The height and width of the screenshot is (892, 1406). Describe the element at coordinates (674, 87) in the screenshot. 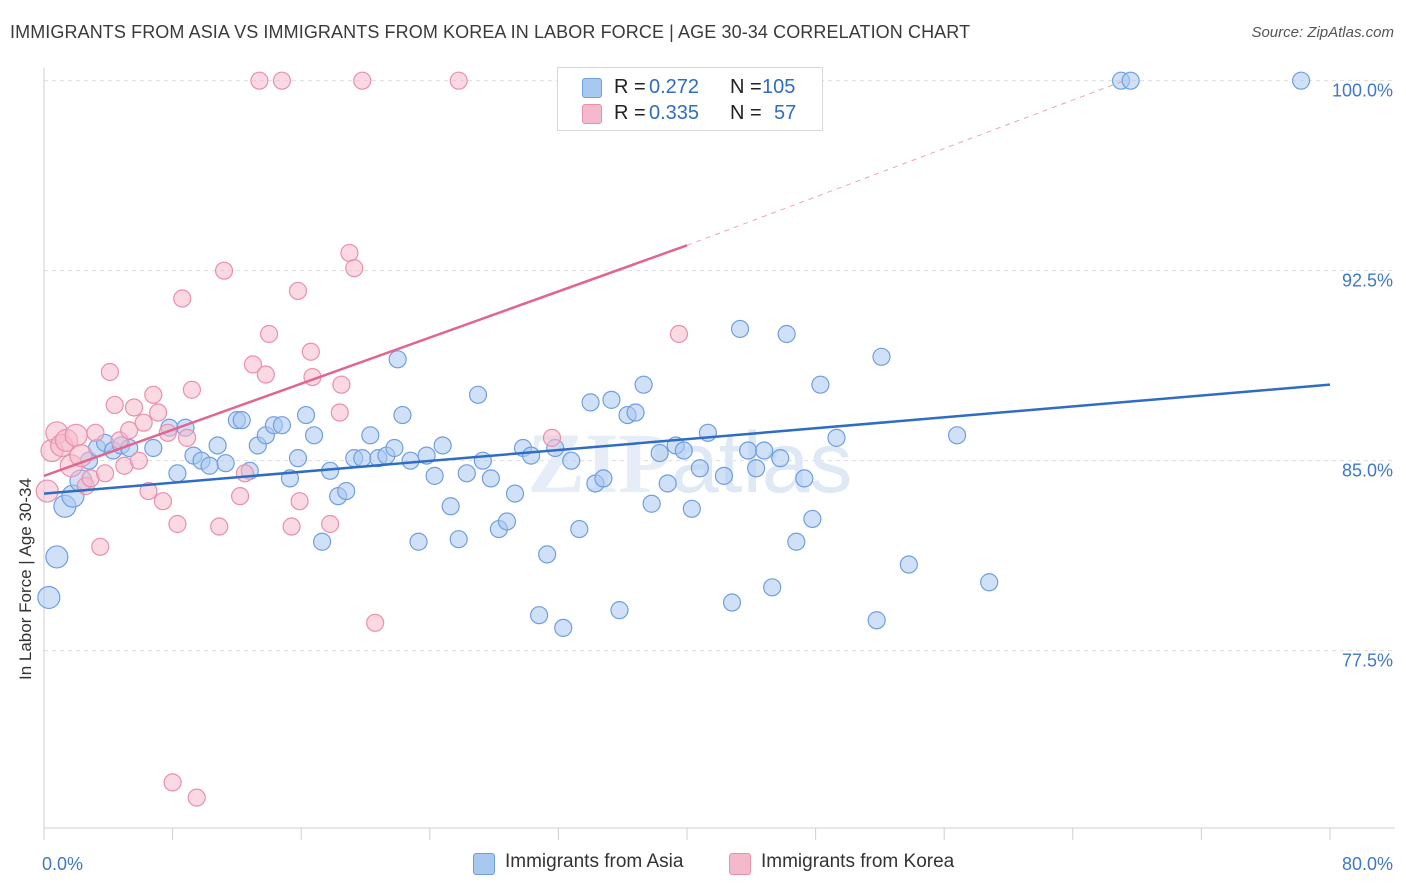

I see `r-value: 0.272` at that location.